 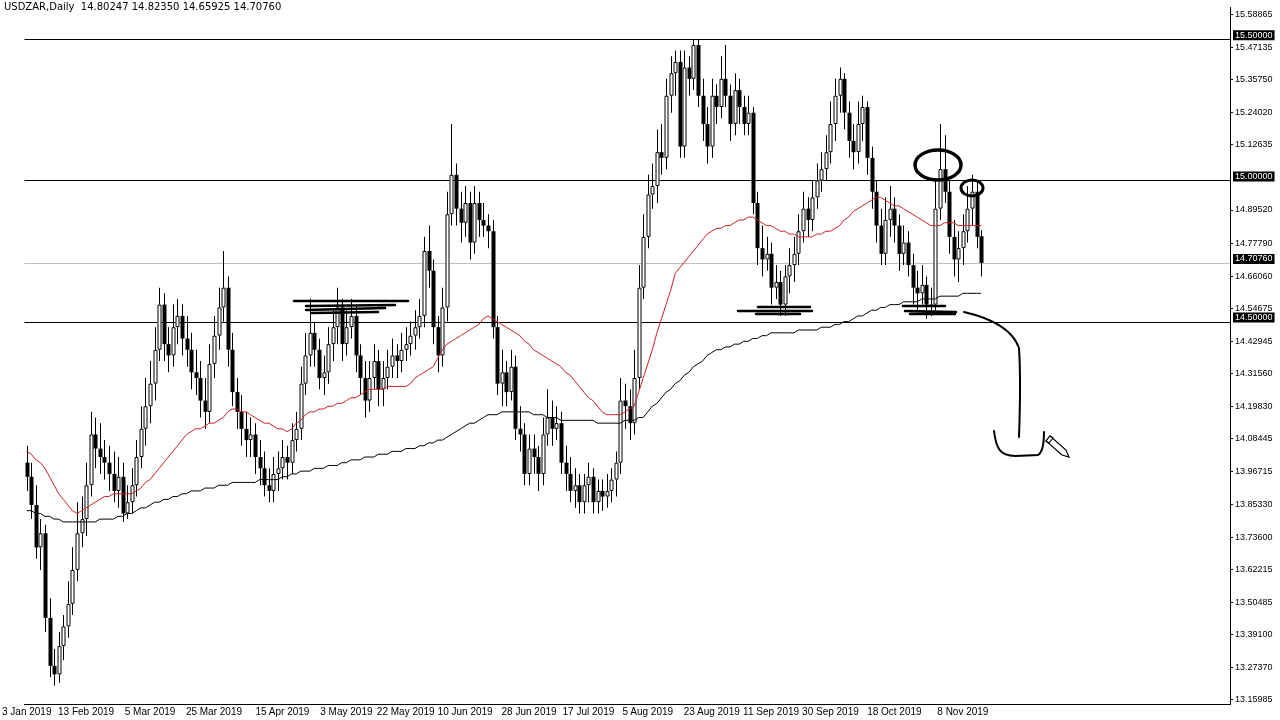 I want to click on y-tick-label: 13.39100, so click(x=1254, y=634).